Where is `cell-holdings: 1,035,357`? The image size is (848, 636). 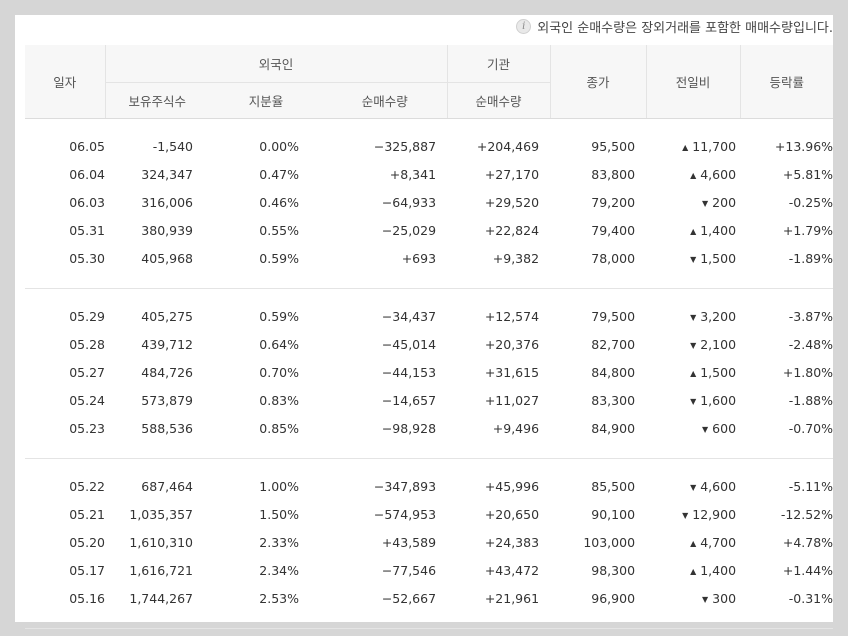
cell-holdings: 1,035,357 is located at coordinates (161, 514).